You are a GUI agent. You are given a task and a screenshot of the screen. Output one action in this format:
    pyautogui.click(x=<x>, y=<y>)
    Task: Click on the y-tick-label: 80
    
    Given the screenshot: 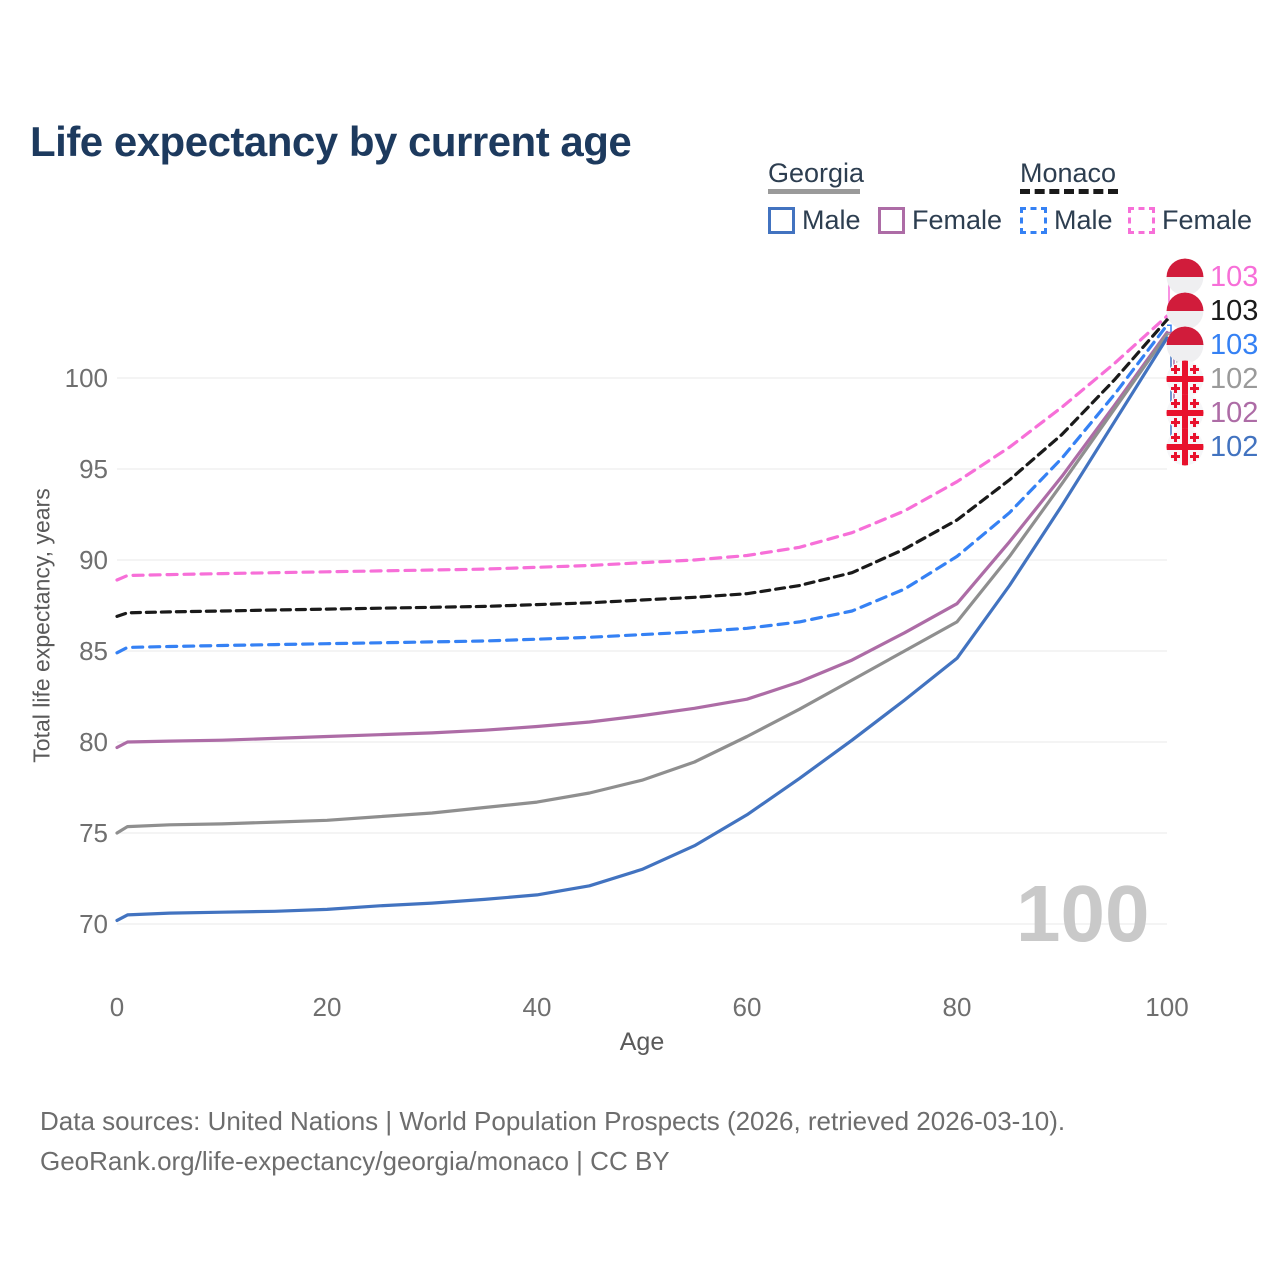 What is the action you would take?
    pyautogui.click(x=93, y=742)
    